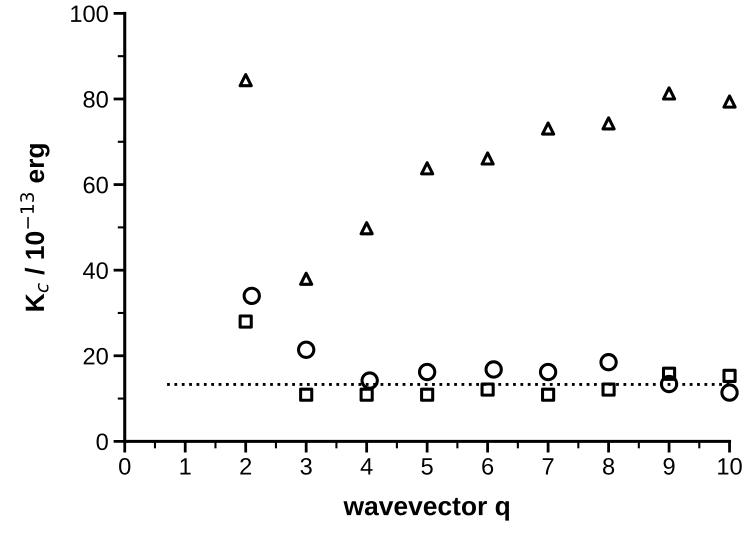  I want to click on x-tick-label: 0, so click(124, 466).